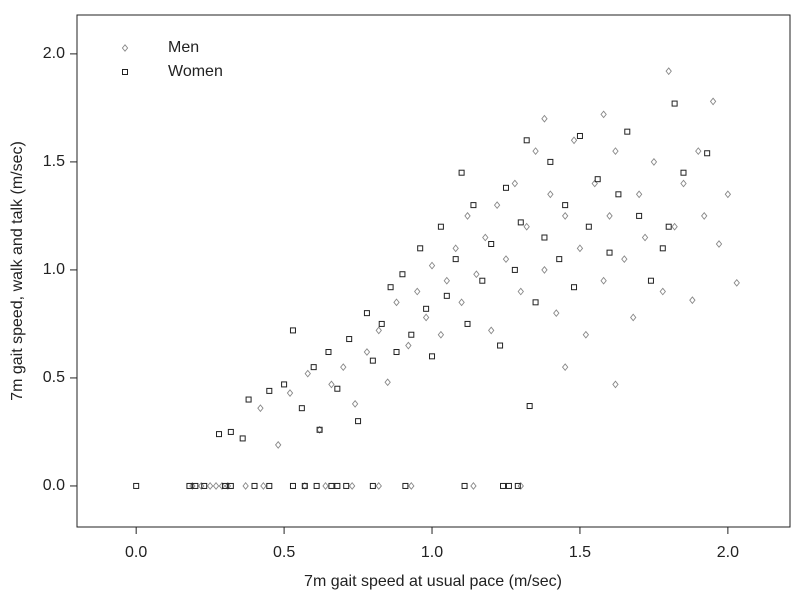  I want to click on y-tick-label: 0.5, so click(54, 377).